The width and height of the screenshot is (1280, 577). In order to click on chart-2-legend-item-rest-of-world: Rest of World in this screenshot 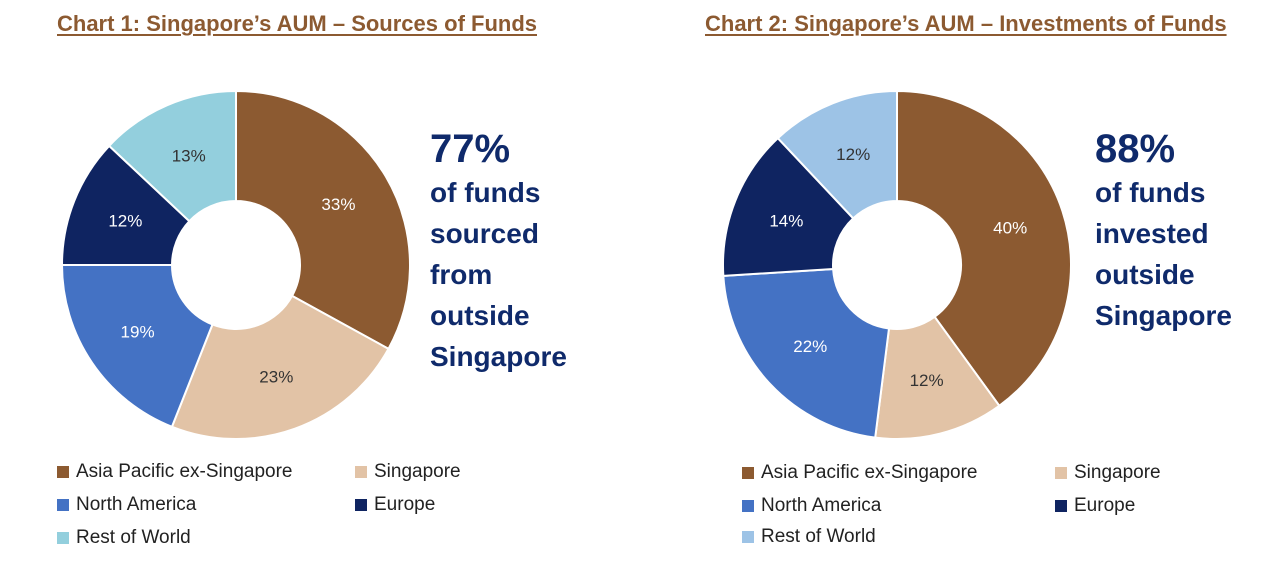, I will do `click(809, 537)`.